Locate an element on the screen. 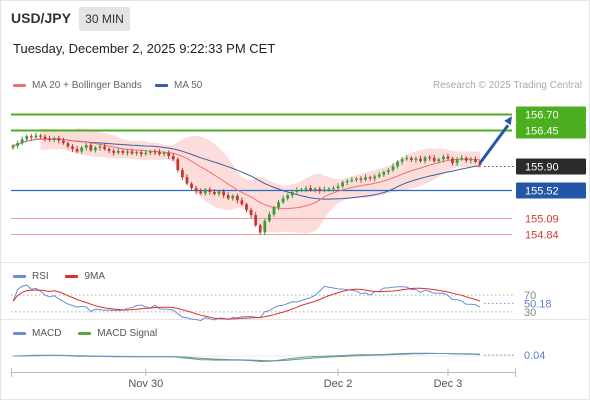  level-label-0: 156.70 is located at coordinates (542, 116).